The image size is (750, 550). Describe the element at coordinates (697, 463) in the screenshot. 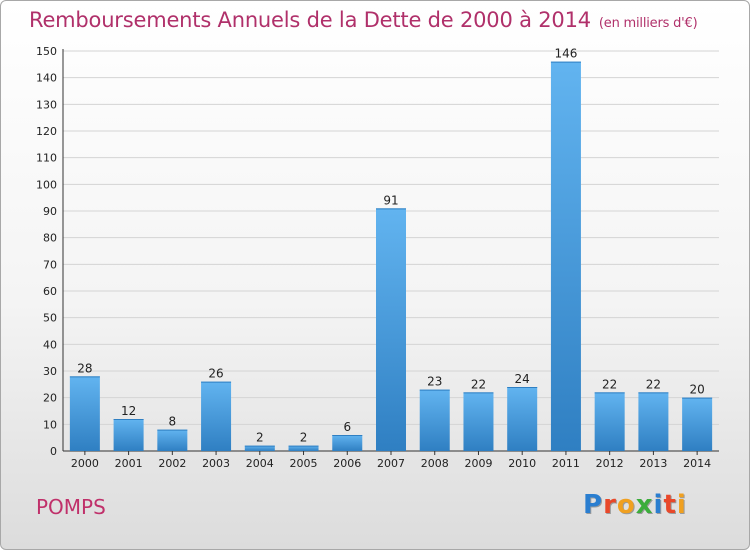

I see `x-tick-label: 2014` at that location.